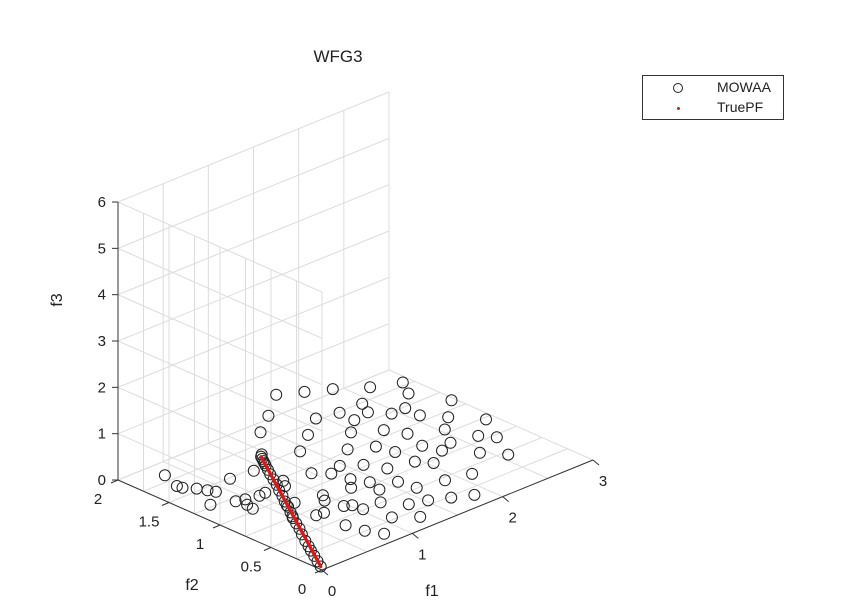 The height and width of the screenshot is (602, 853). Describe the element at coordinates (603, 481) in the screenshot. I see `x-tick-label: 3` at that location.